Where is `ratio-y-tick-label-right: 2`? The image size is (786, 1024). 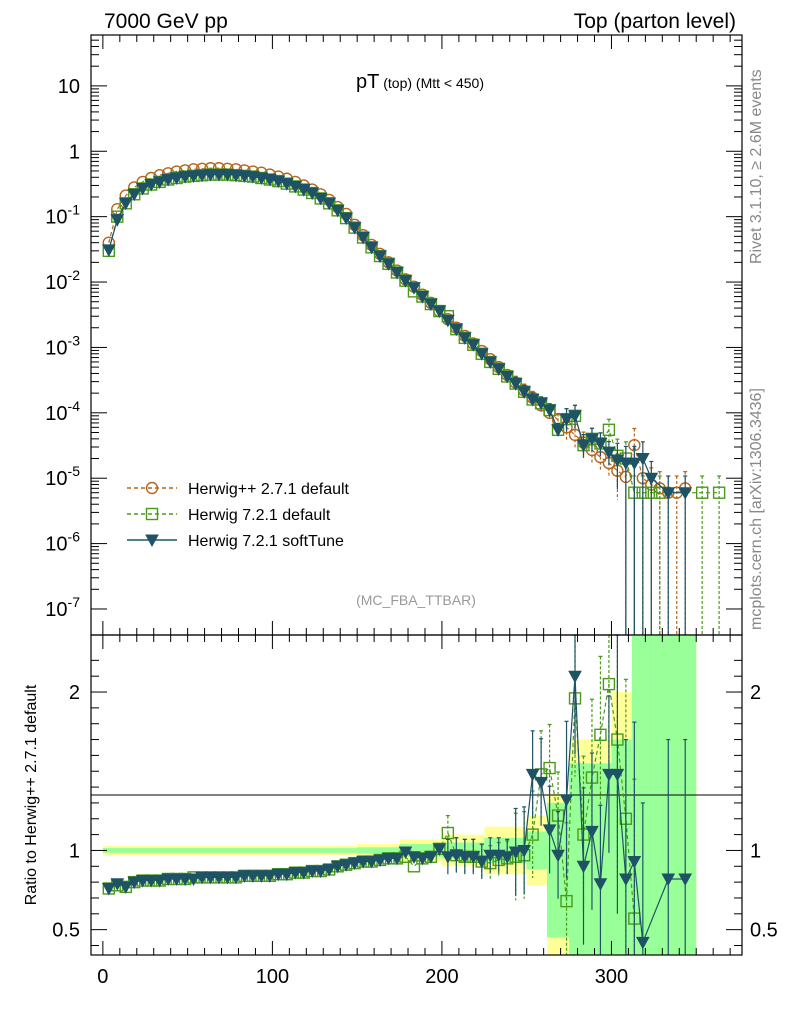
ratio-y-tick-label-right: 2 is located at coordinates (755, 693).